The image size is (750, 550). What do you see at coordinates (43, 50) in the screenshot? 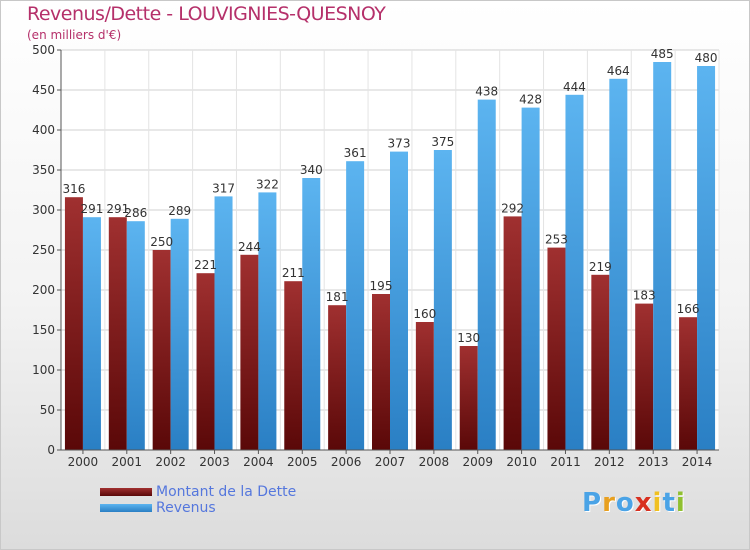
I see `y-tick-label: 500` at bounding box center [43, 50].